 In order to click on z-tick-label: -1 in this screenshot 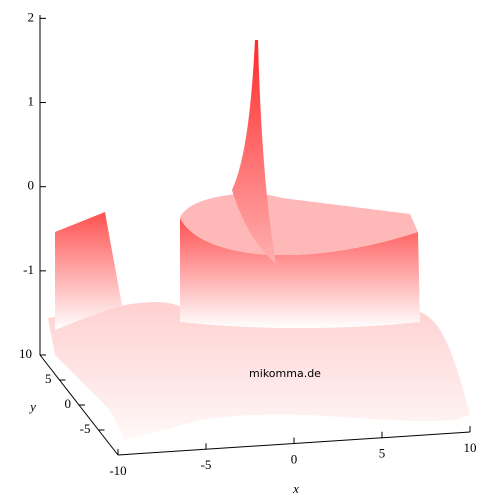, I will do `click(28, 269)`.